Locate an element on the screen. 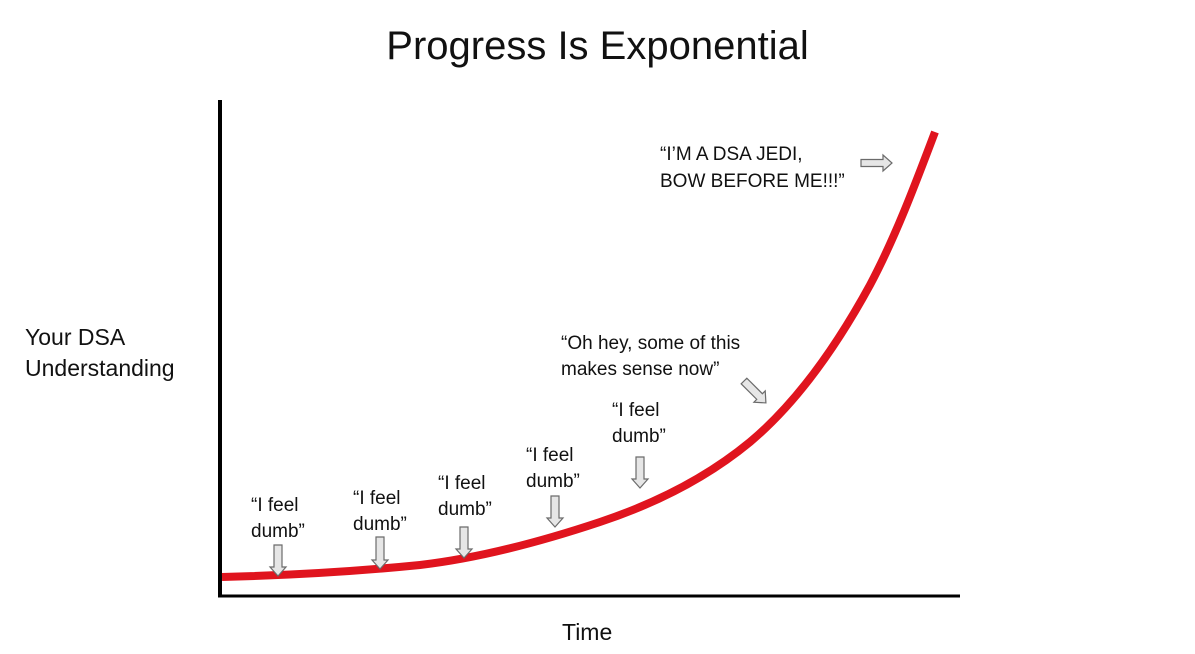 The width and height of the screenshot is (1195, 654). annotation-i-feel-dumb-4: “I feel dumb” is located at coordinates (553, 468).